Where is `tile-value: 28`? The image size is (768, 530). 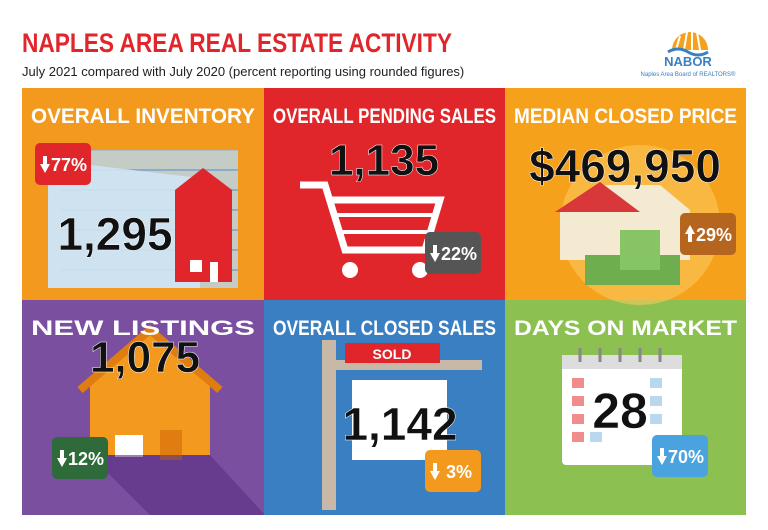 tile-value: 28 is located at coordinates (620, 411).